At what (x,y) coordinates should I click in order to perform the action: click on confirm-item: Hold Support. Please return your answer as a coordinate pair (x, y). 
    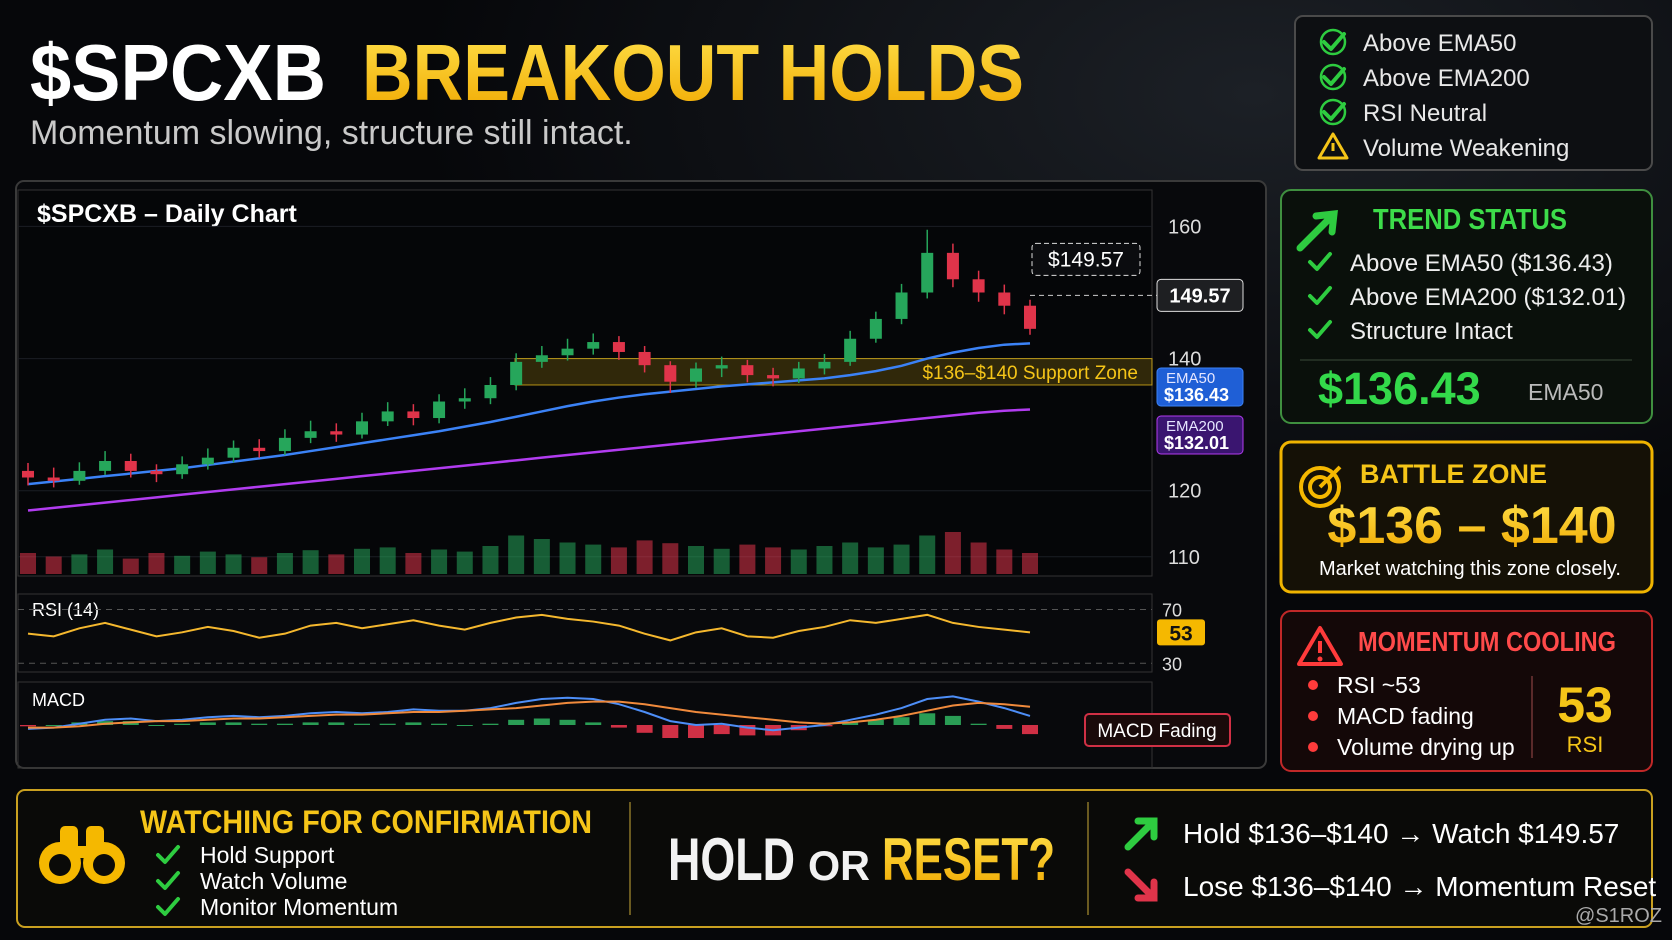
    Looking at the image, I should click on (267, 855).